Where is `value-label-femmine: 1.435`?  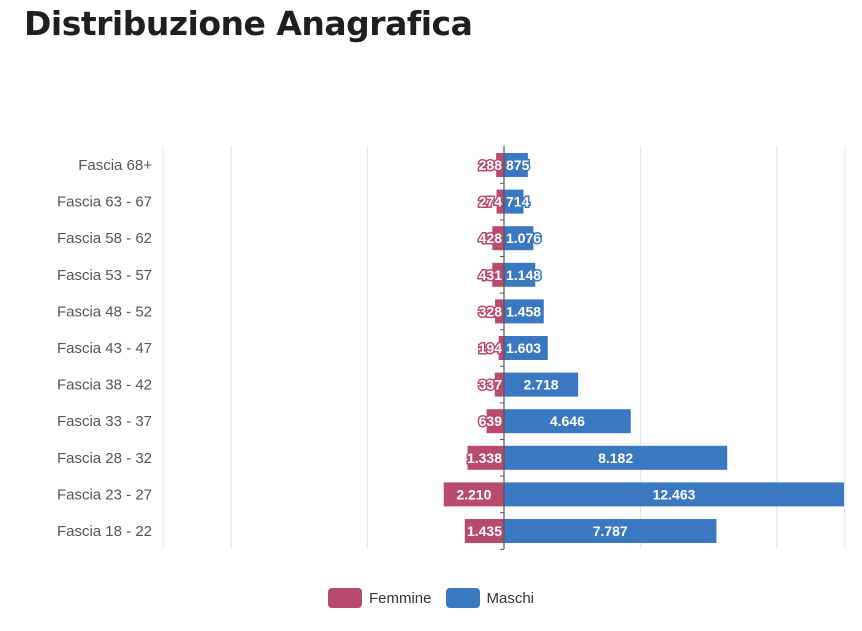
value-label-femmine: 1.435 is located at coordinates (484, 531).